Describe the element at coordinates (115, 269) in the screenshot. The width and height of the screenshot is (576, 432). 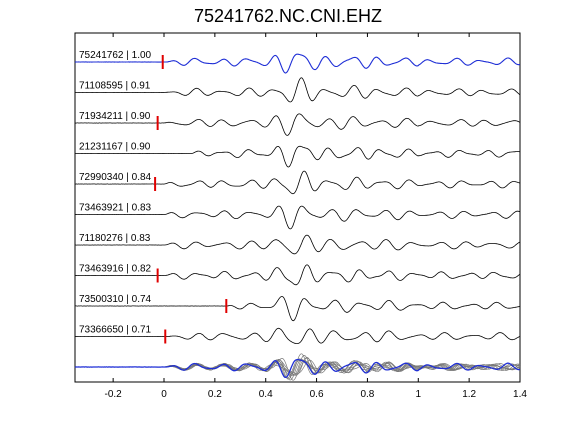
I see `trace-label: 73463916 | 0.82` at that location.